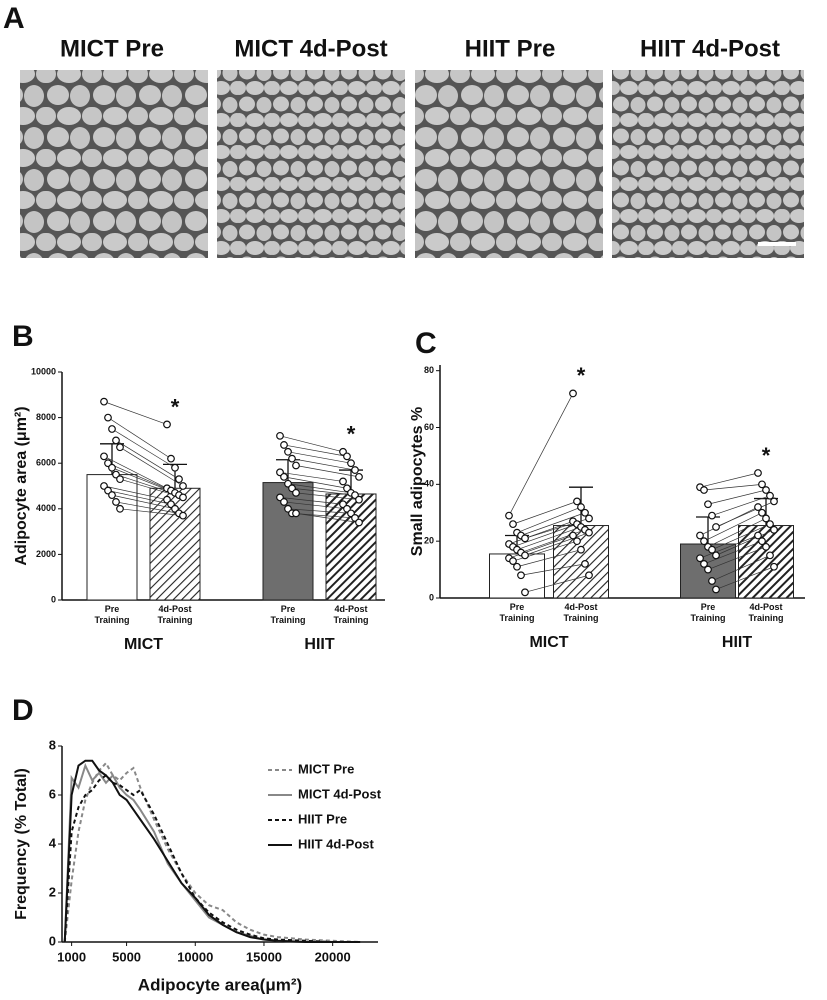 The image size is (827, 1000). Describe the element at coordinates (429, 370) in the screenshot. I see `y-tick-label: 80` at that location.